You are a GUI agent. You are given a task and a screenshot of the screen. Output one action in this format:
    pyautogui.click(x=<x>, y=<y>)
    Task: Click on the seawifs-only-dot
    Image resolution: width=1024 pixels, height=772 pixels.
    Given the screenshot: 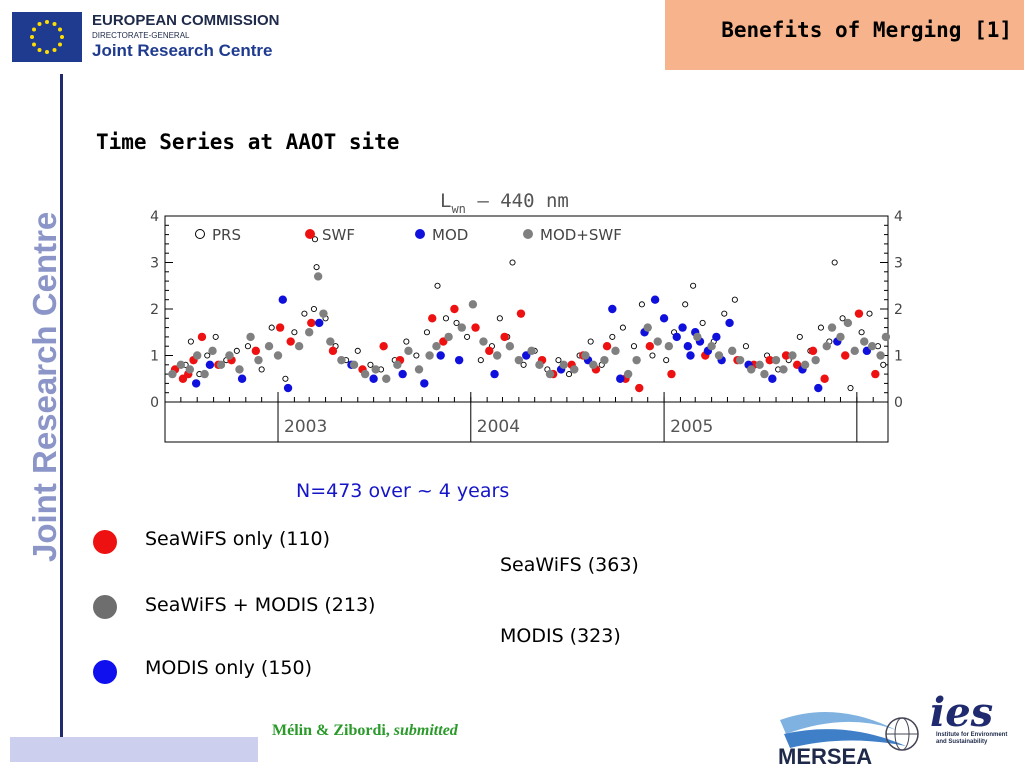 What is the action you would take?
    pyautogui.click(x=105, y=542)
    